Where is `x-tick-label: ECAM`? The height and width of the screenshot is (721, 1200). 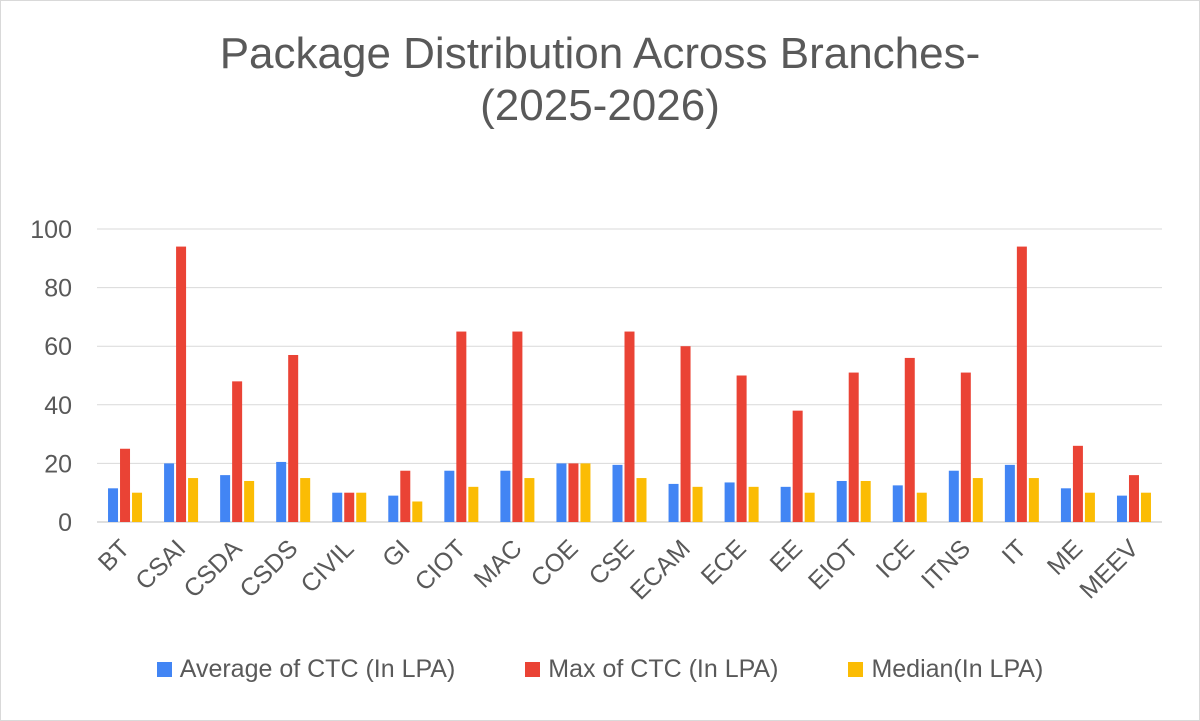
x-tick-label: ECAM is located at coordinates (660, 569).